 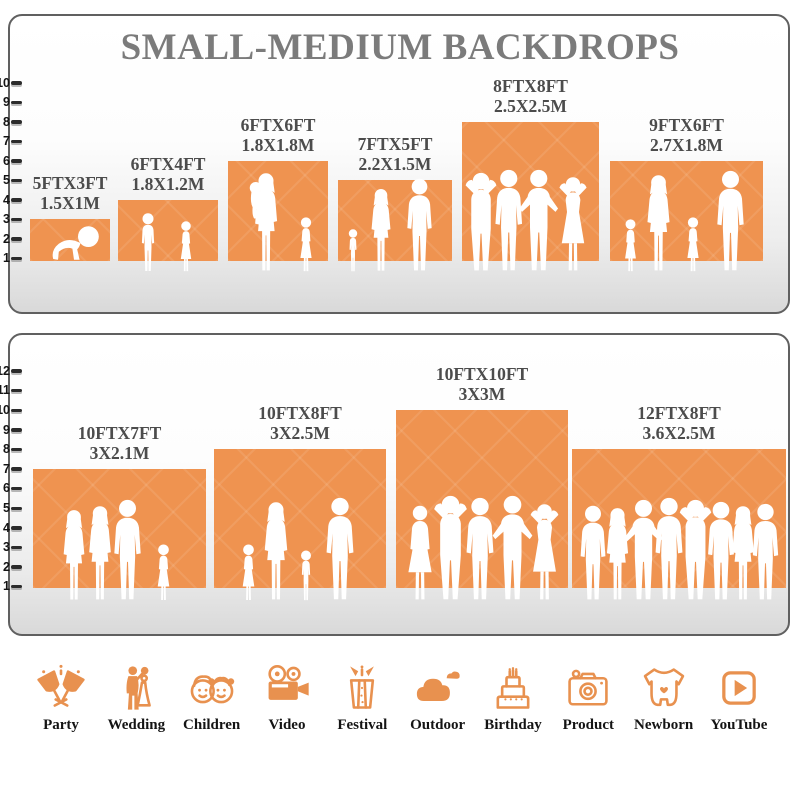 I want to click on product-icon, so click(x=588, y=688).